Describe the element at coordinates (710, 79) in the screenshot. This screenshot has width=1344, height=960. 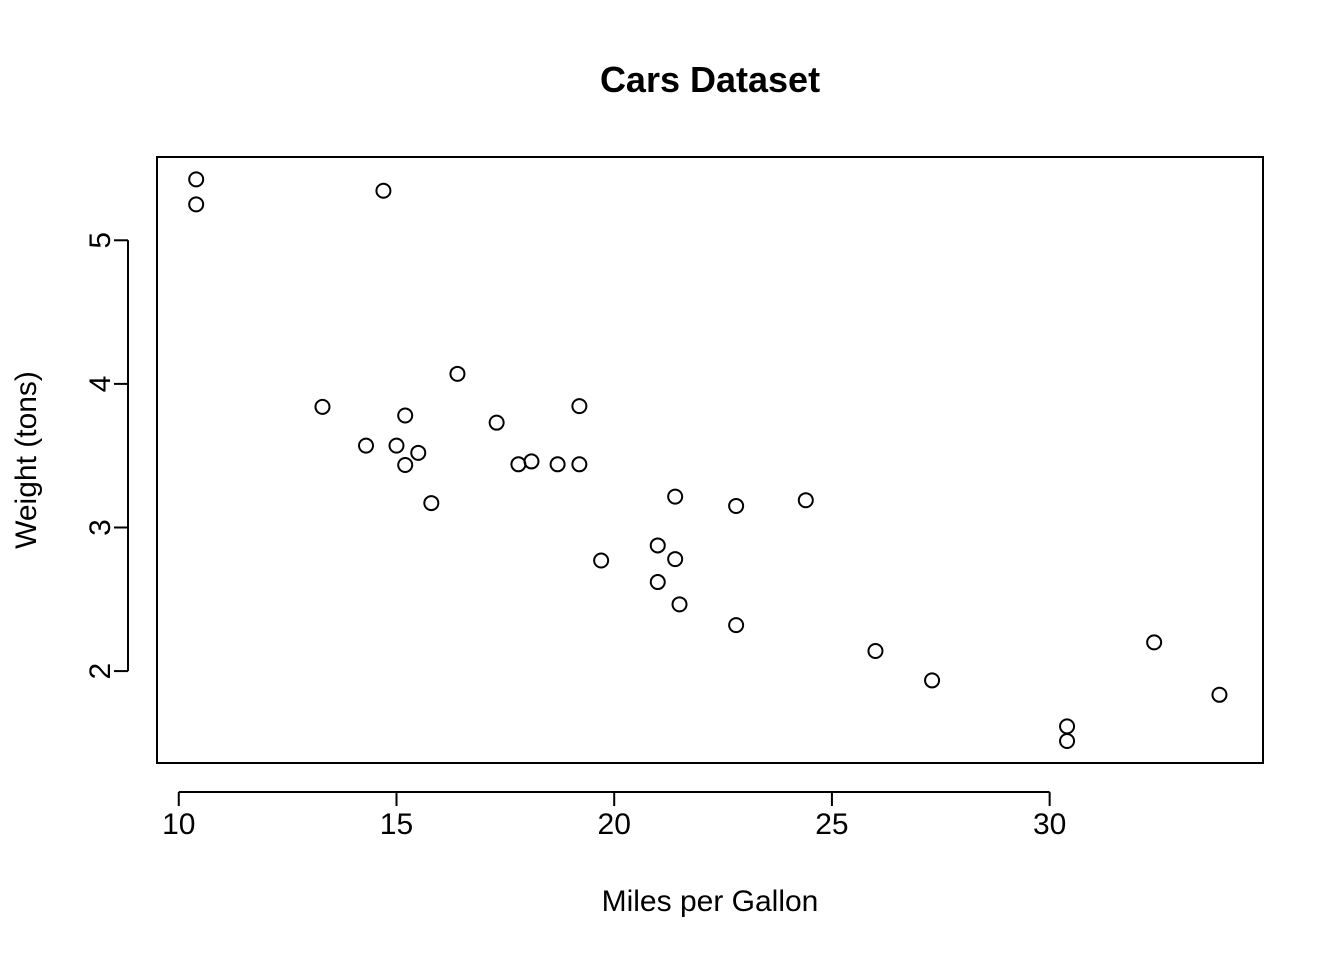
I see `chart-title: Cars Dataset` at that location.